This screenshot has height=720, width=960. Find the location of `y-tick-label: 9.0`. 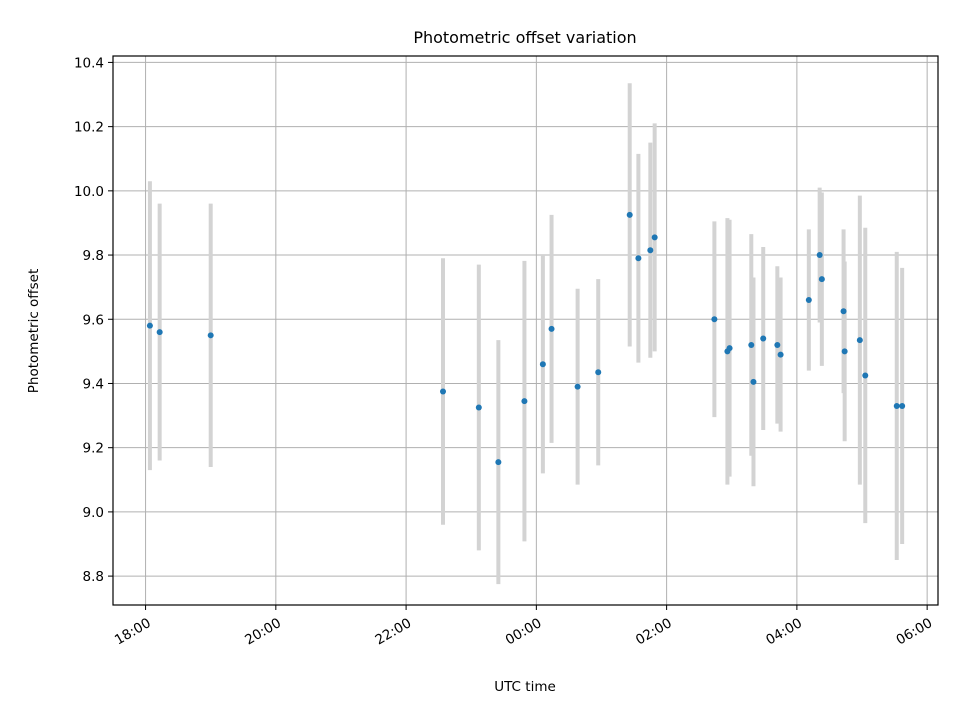

y-tick-label: 9.0 is located at coordinates (93, 513).